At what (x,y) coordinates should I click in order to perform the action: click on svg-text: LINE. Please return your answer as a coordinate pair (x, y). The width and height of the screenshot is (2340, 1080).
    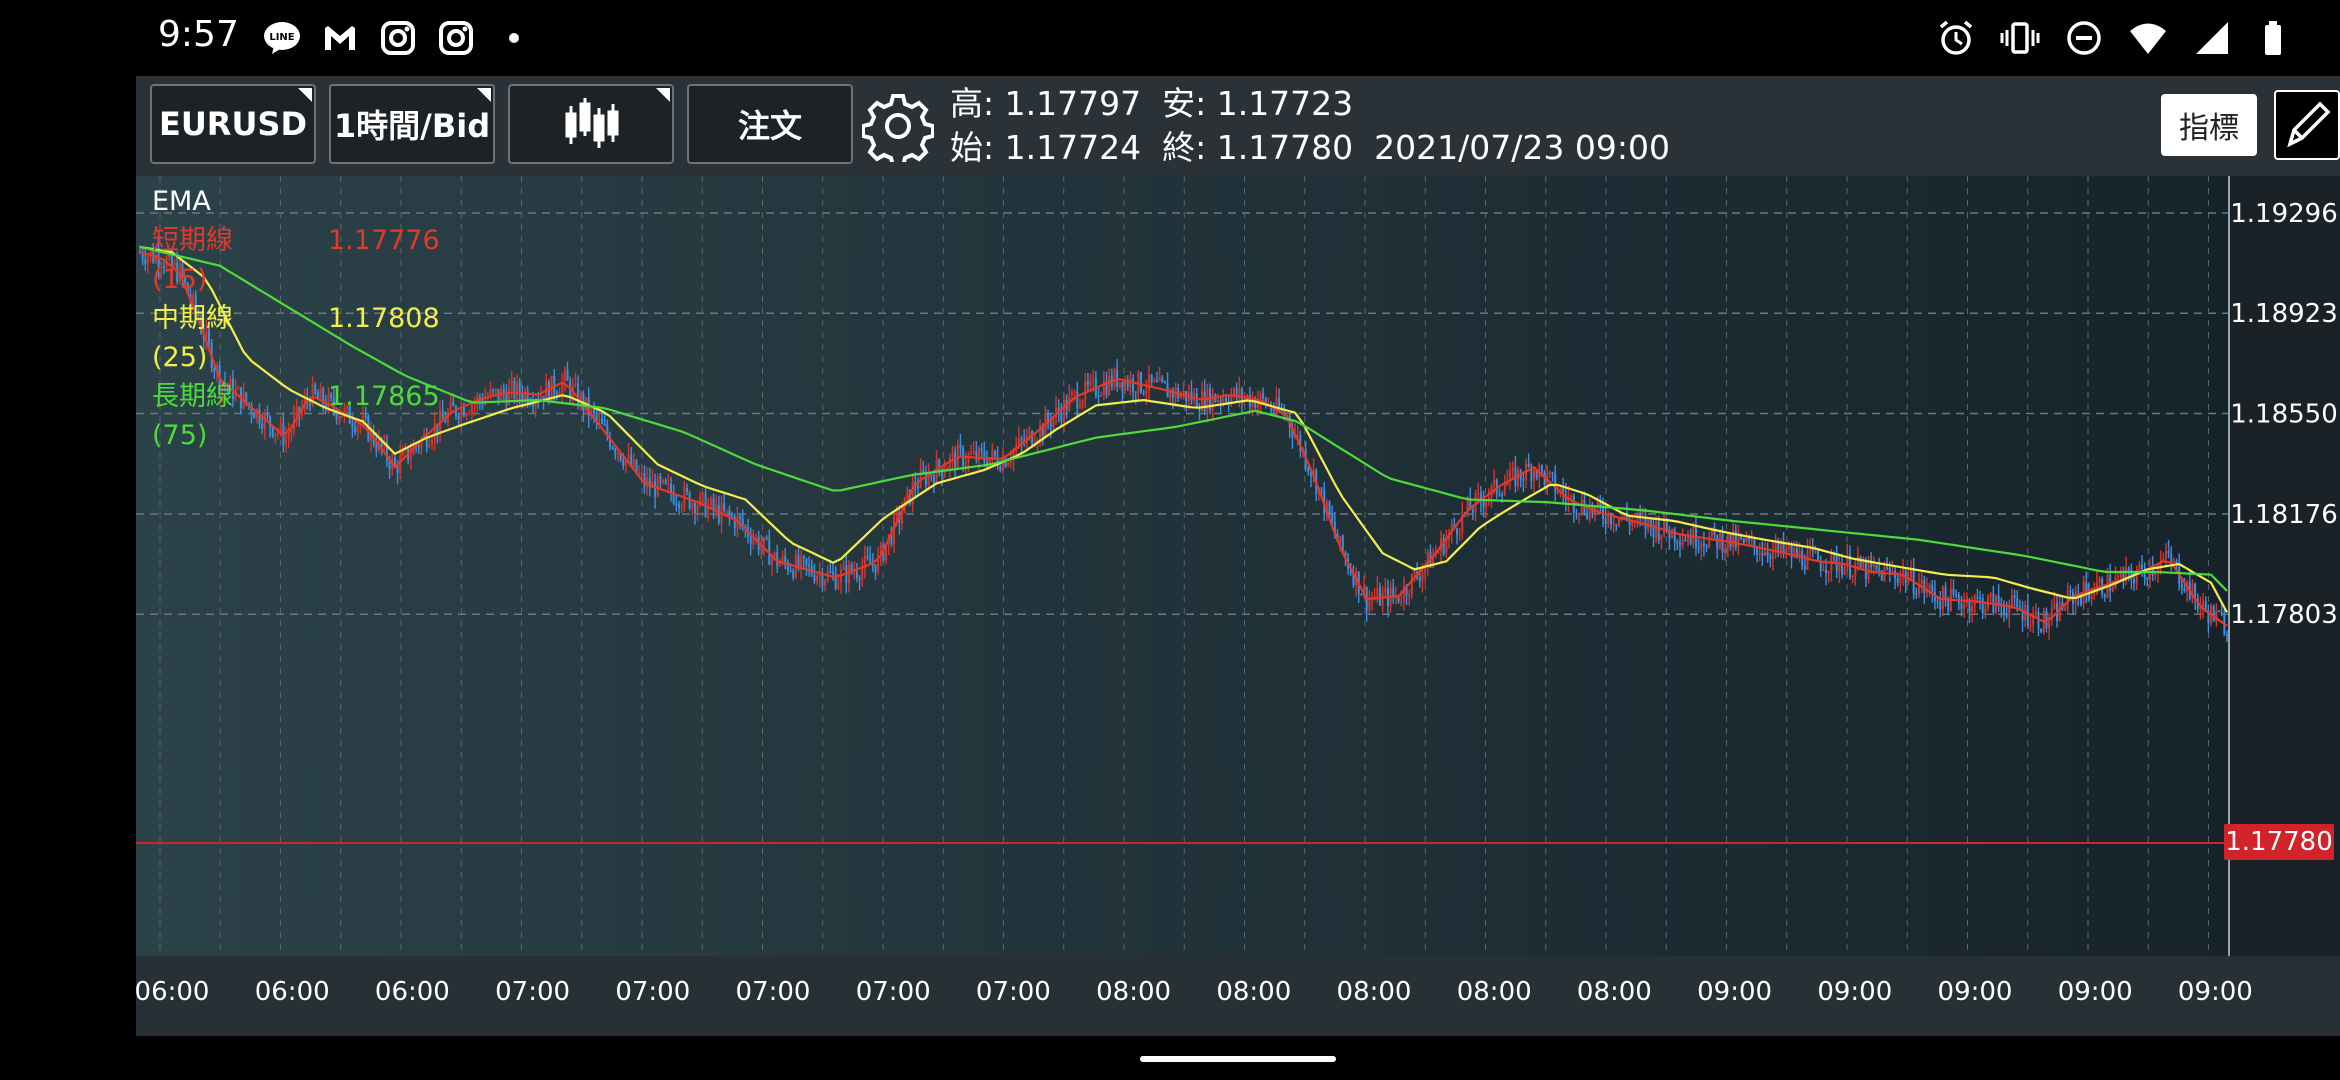
    Looking at the image, I should click on (281, 37).